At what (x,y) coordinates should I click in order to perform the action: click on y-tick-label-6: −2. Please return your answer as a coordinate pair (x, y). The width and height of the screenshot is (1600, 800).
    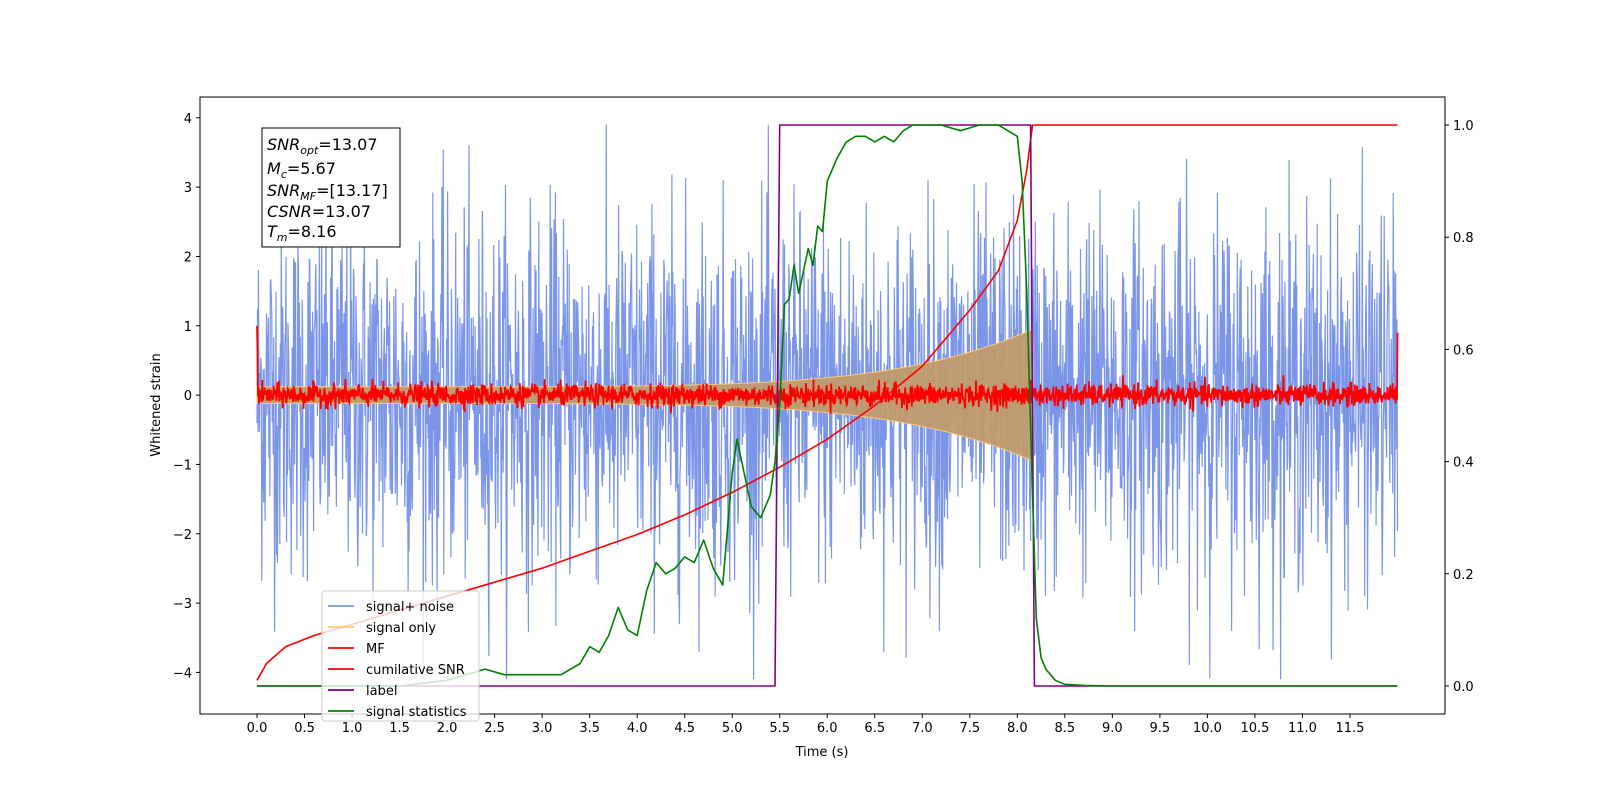
    Looking at the image, I should click on (182, 535).